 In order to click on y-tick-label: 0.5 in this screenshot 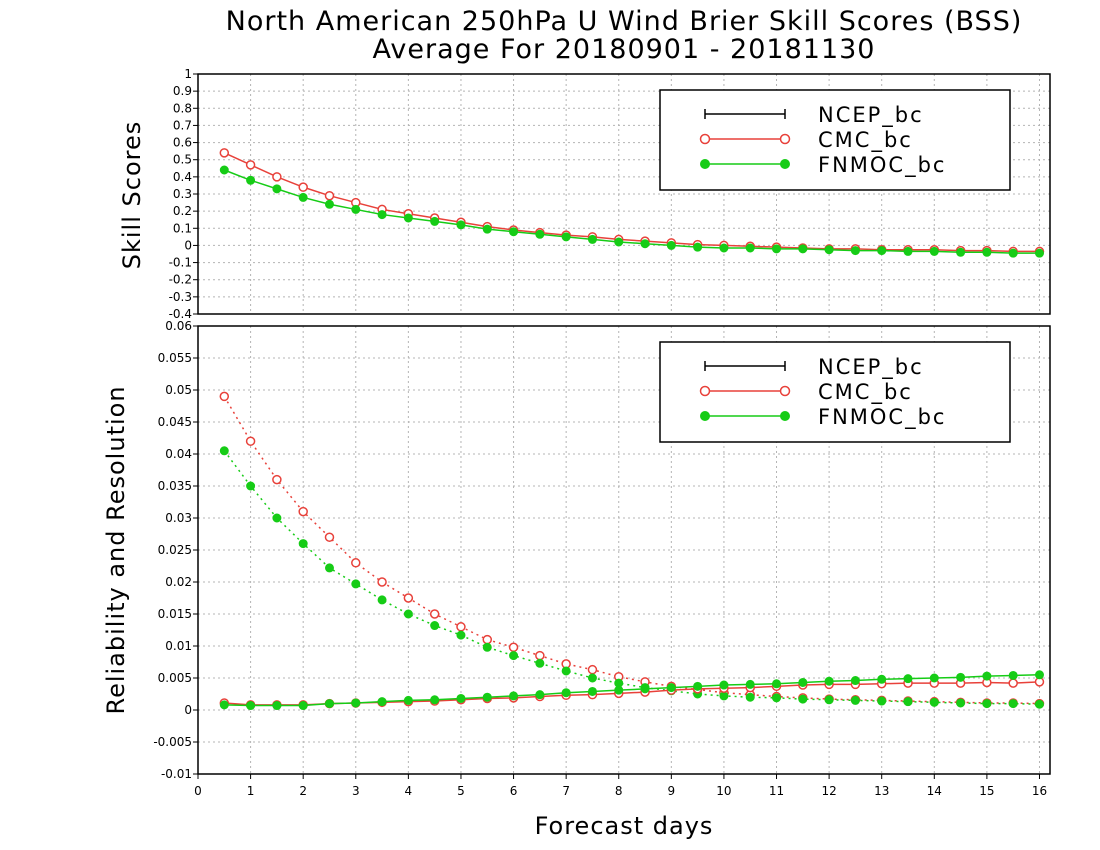, I will do `click(182, 160)`.